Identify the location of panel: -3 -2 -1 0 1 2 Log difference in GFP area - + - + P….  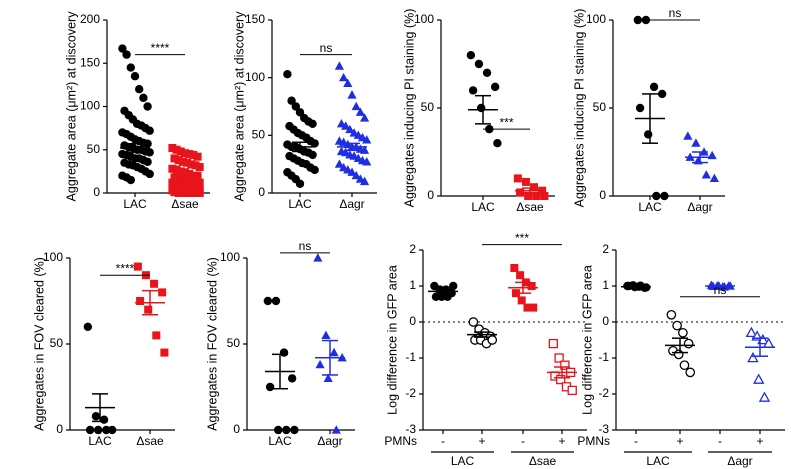
(485, 349).